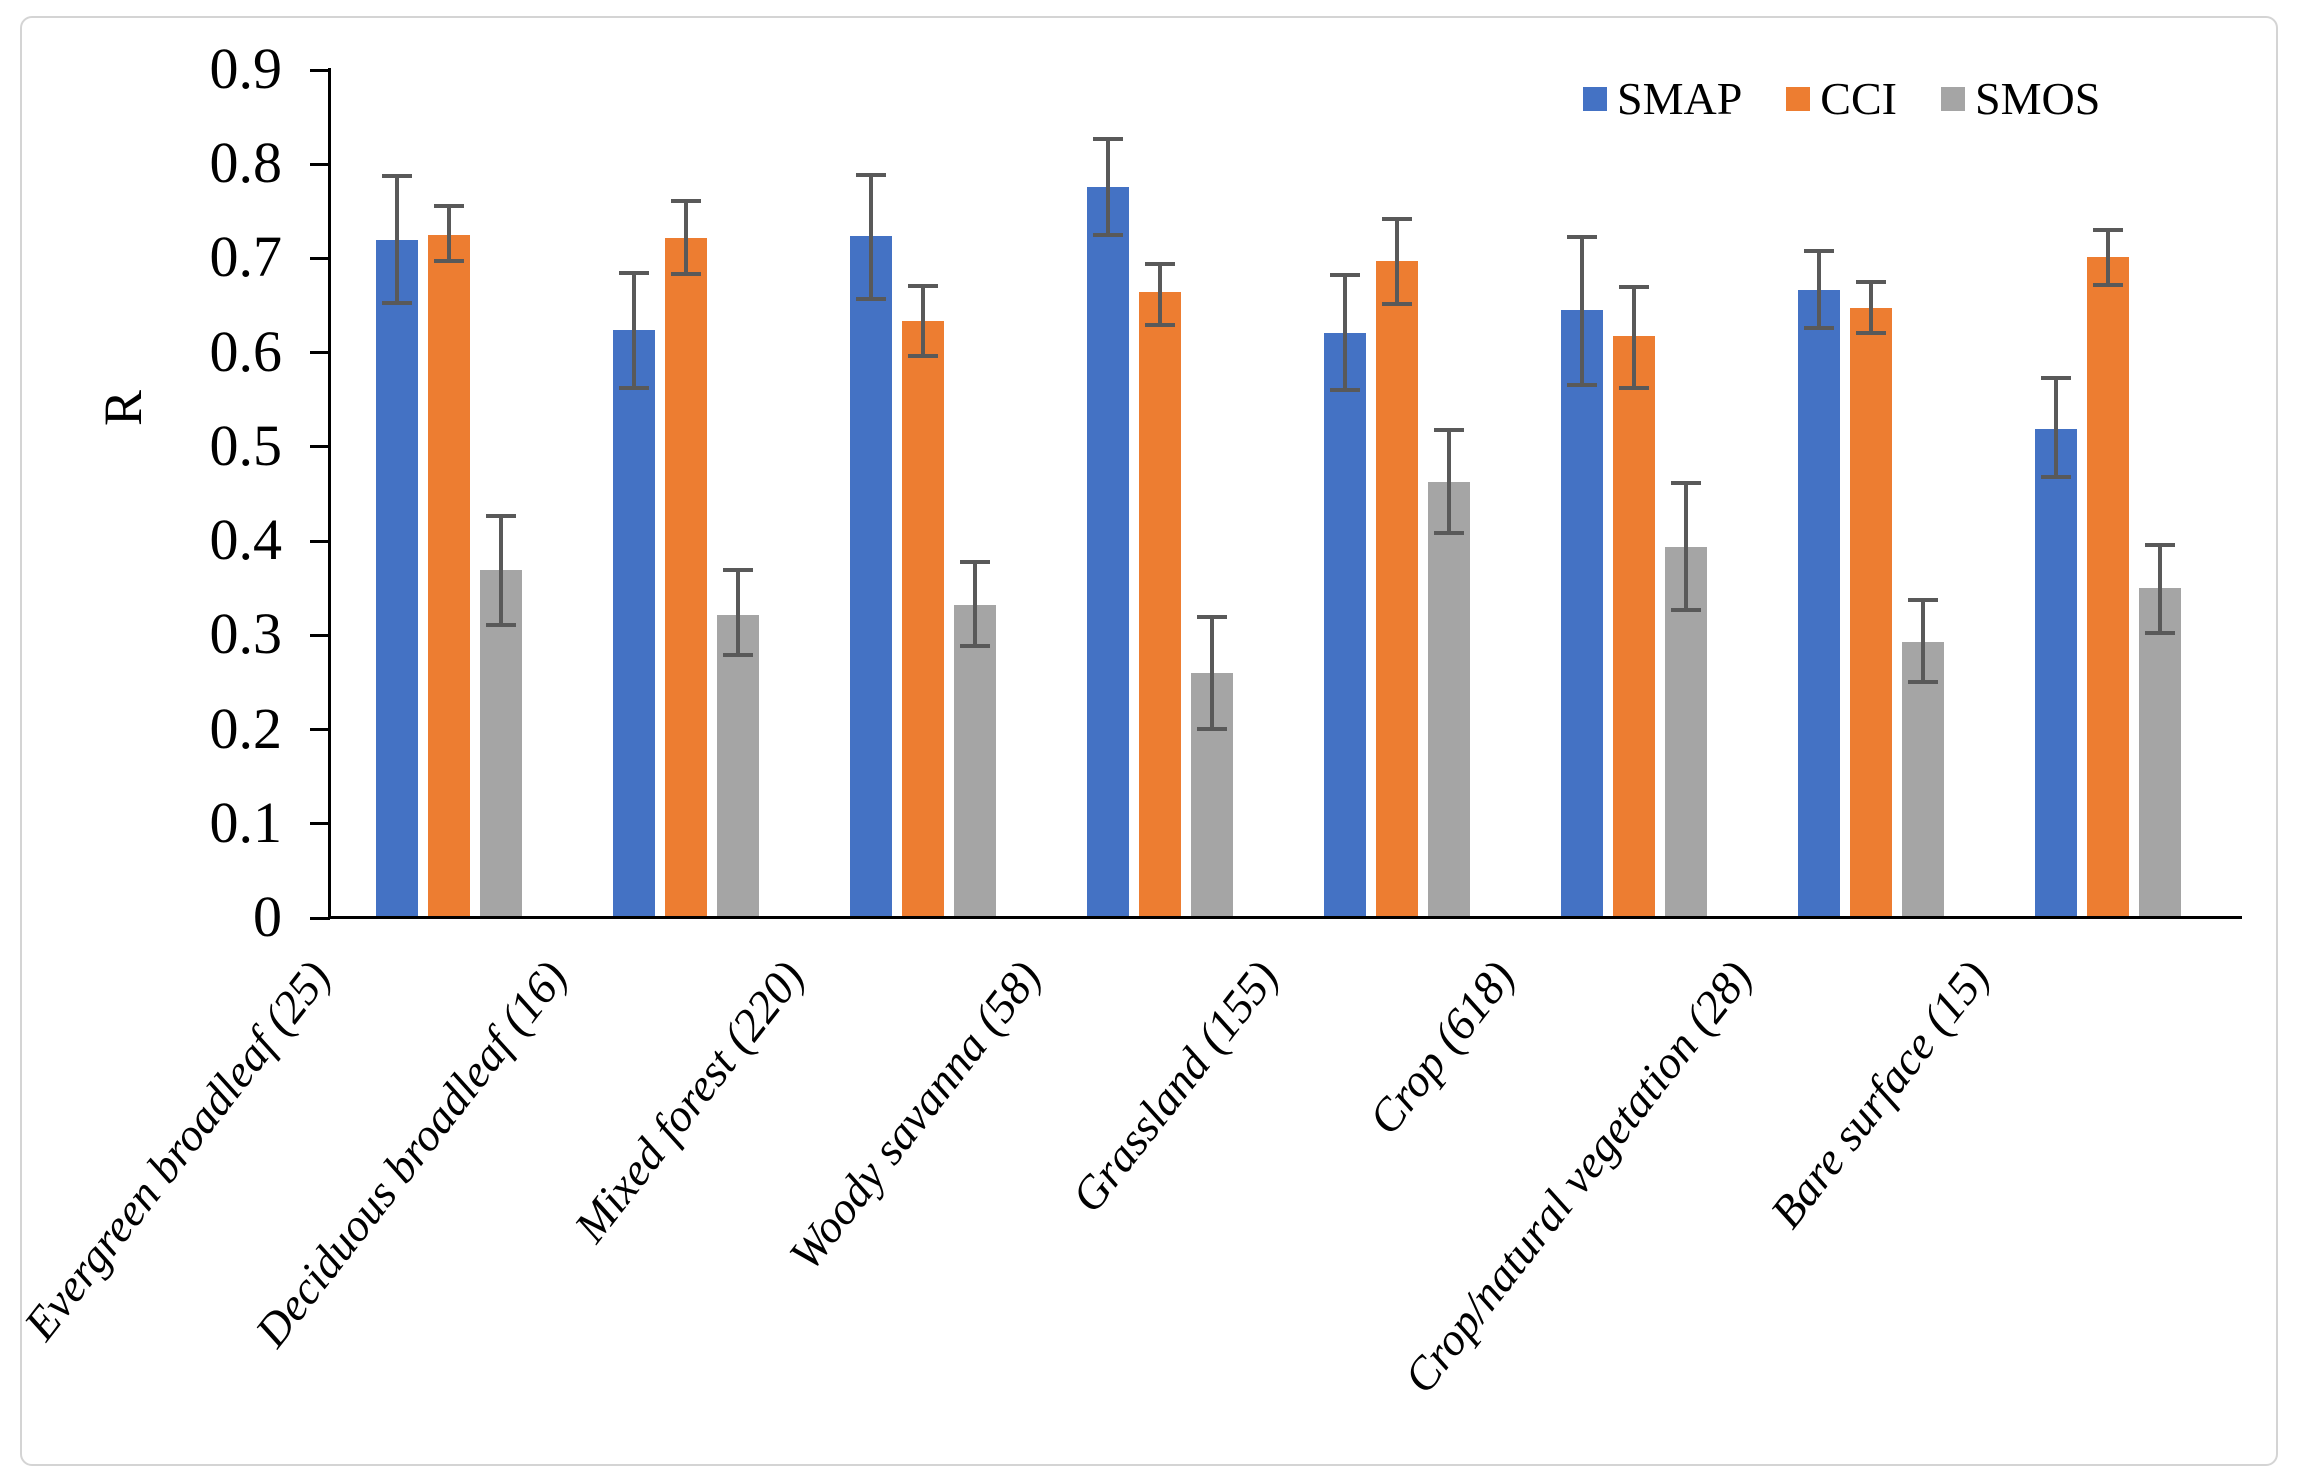  I want to click on legend-label: SMAP, so click(1680, 98).